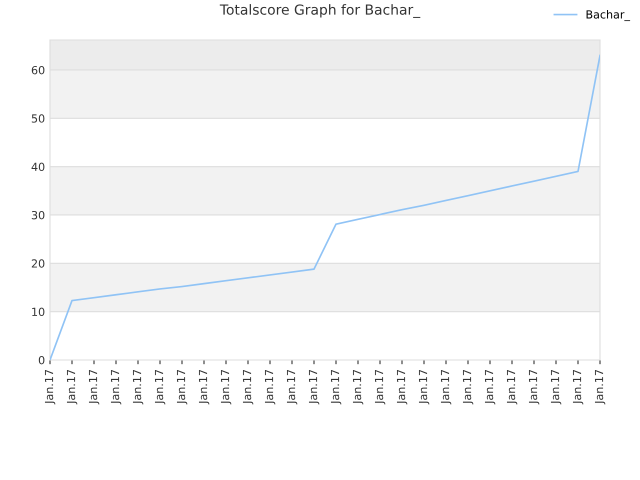 This screenshot has height=480, width=640. What do you see at coordinates (38, 118) in the screenshot?
I see `y-tick-label: 50` at bounding box center [38, 118].